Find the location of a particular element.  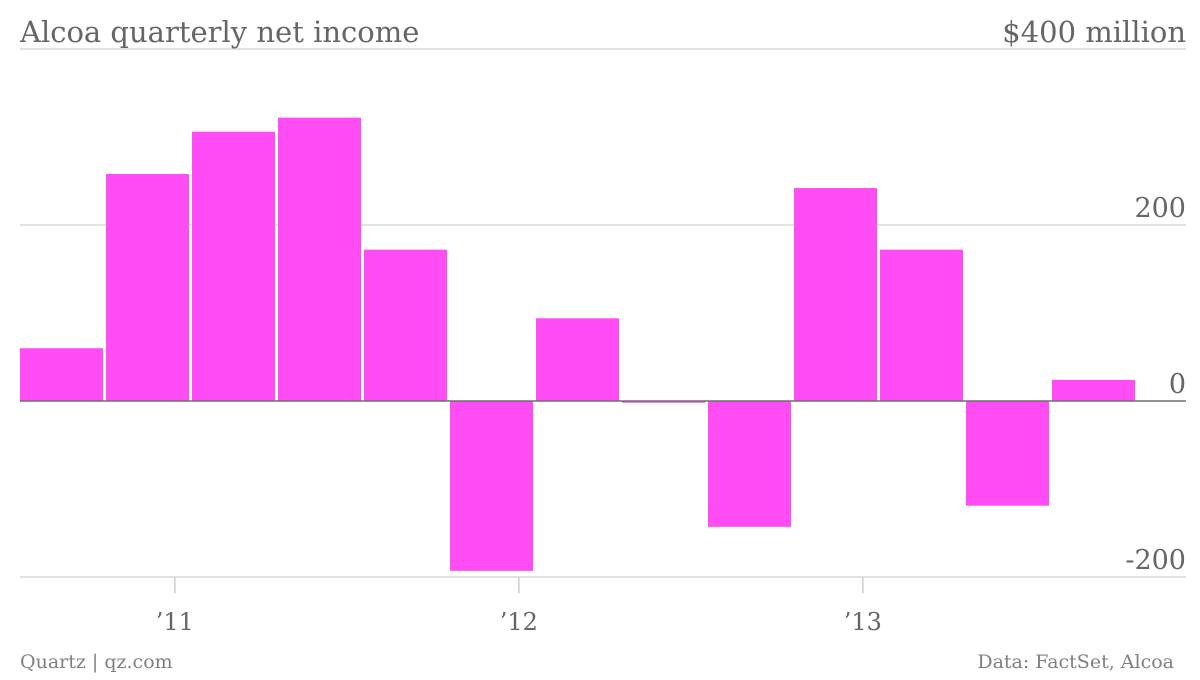

x-tick-label: ’11 is located at coordinates (175, 622).